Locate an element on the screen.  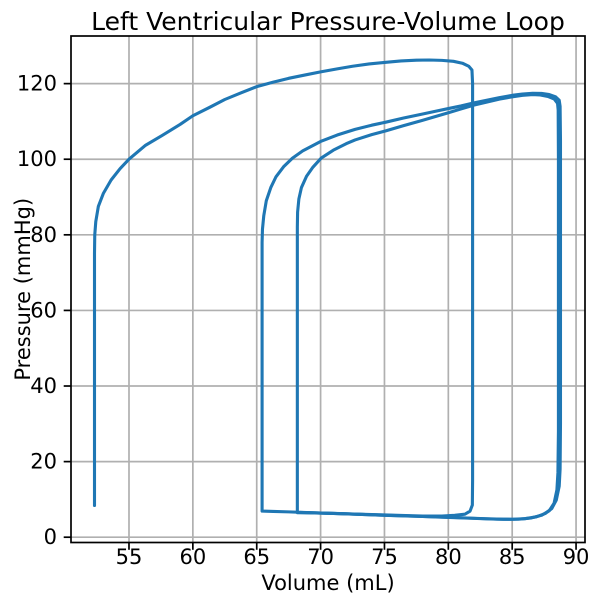
x-tick-label: 75 is located at coordinates (384, 557).